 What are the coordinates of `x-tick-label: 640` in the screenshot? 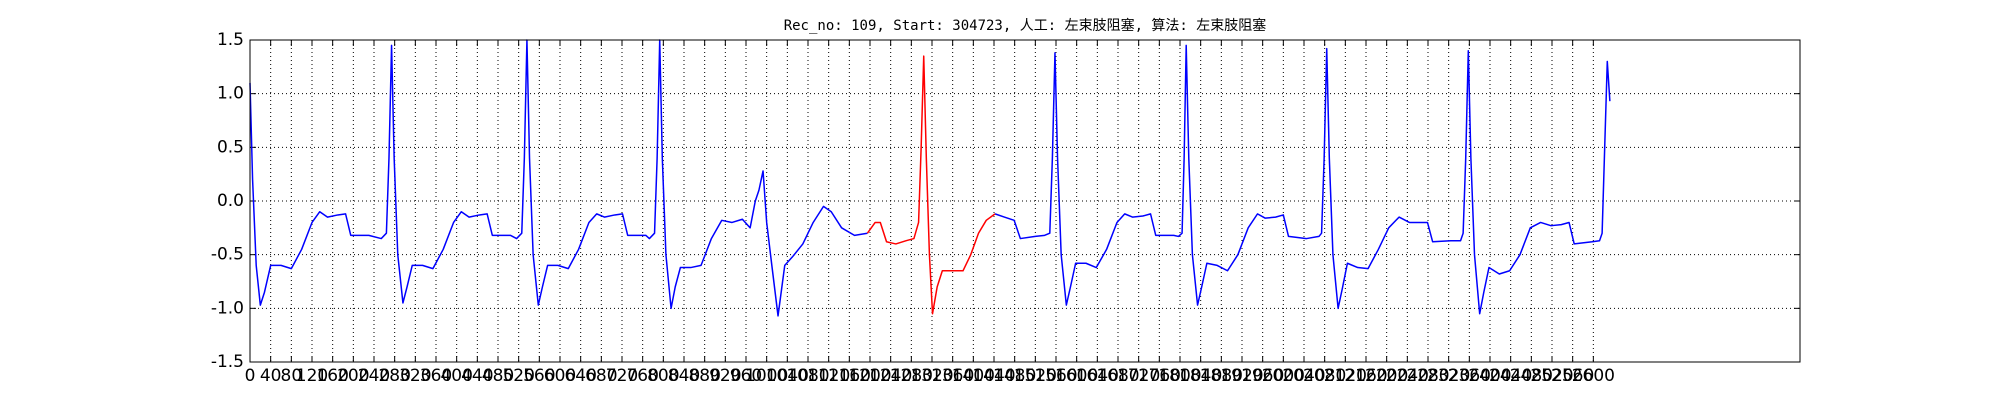 It's located at (580, 376).